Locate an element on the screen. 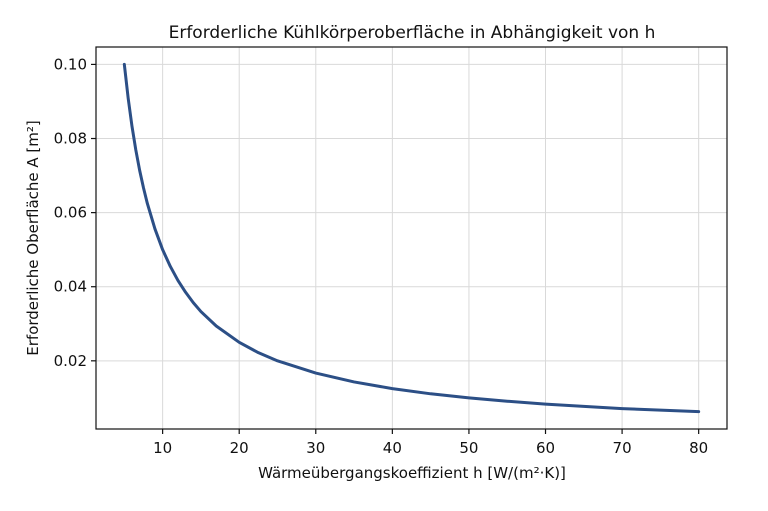 The width and height of the screenshot is (768, 511). x-axis: 10 20 30 40 50 60 70 80 is located at coordinates (430, 443).